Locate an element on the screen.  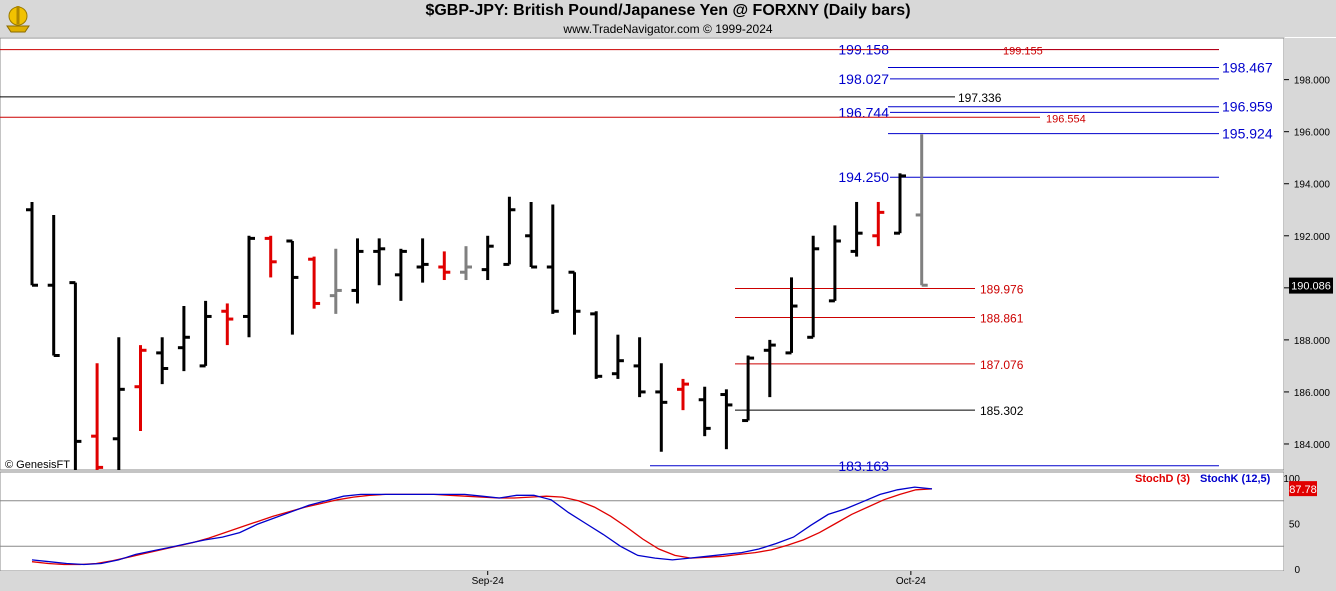
stoch-y-tick-label: 100 is located at coordinates (1291, 479).